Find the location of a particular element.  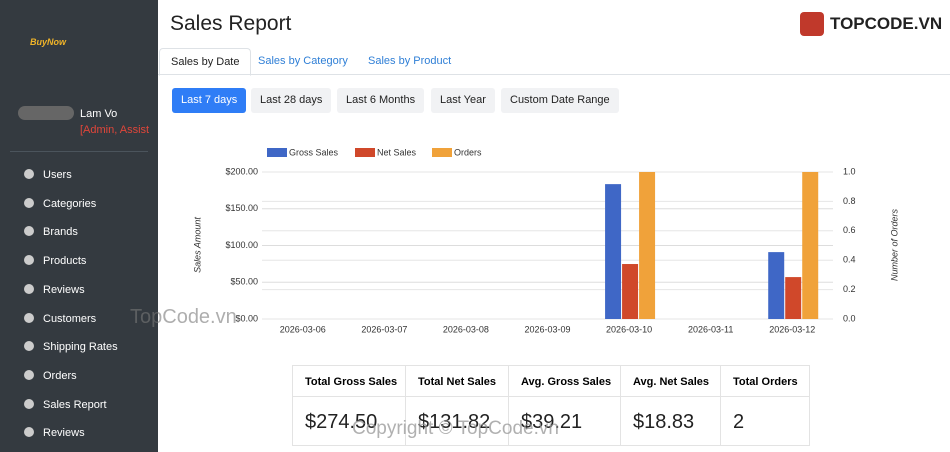

y2-tick-label: 0.0 is located at coordinates (849, 318).